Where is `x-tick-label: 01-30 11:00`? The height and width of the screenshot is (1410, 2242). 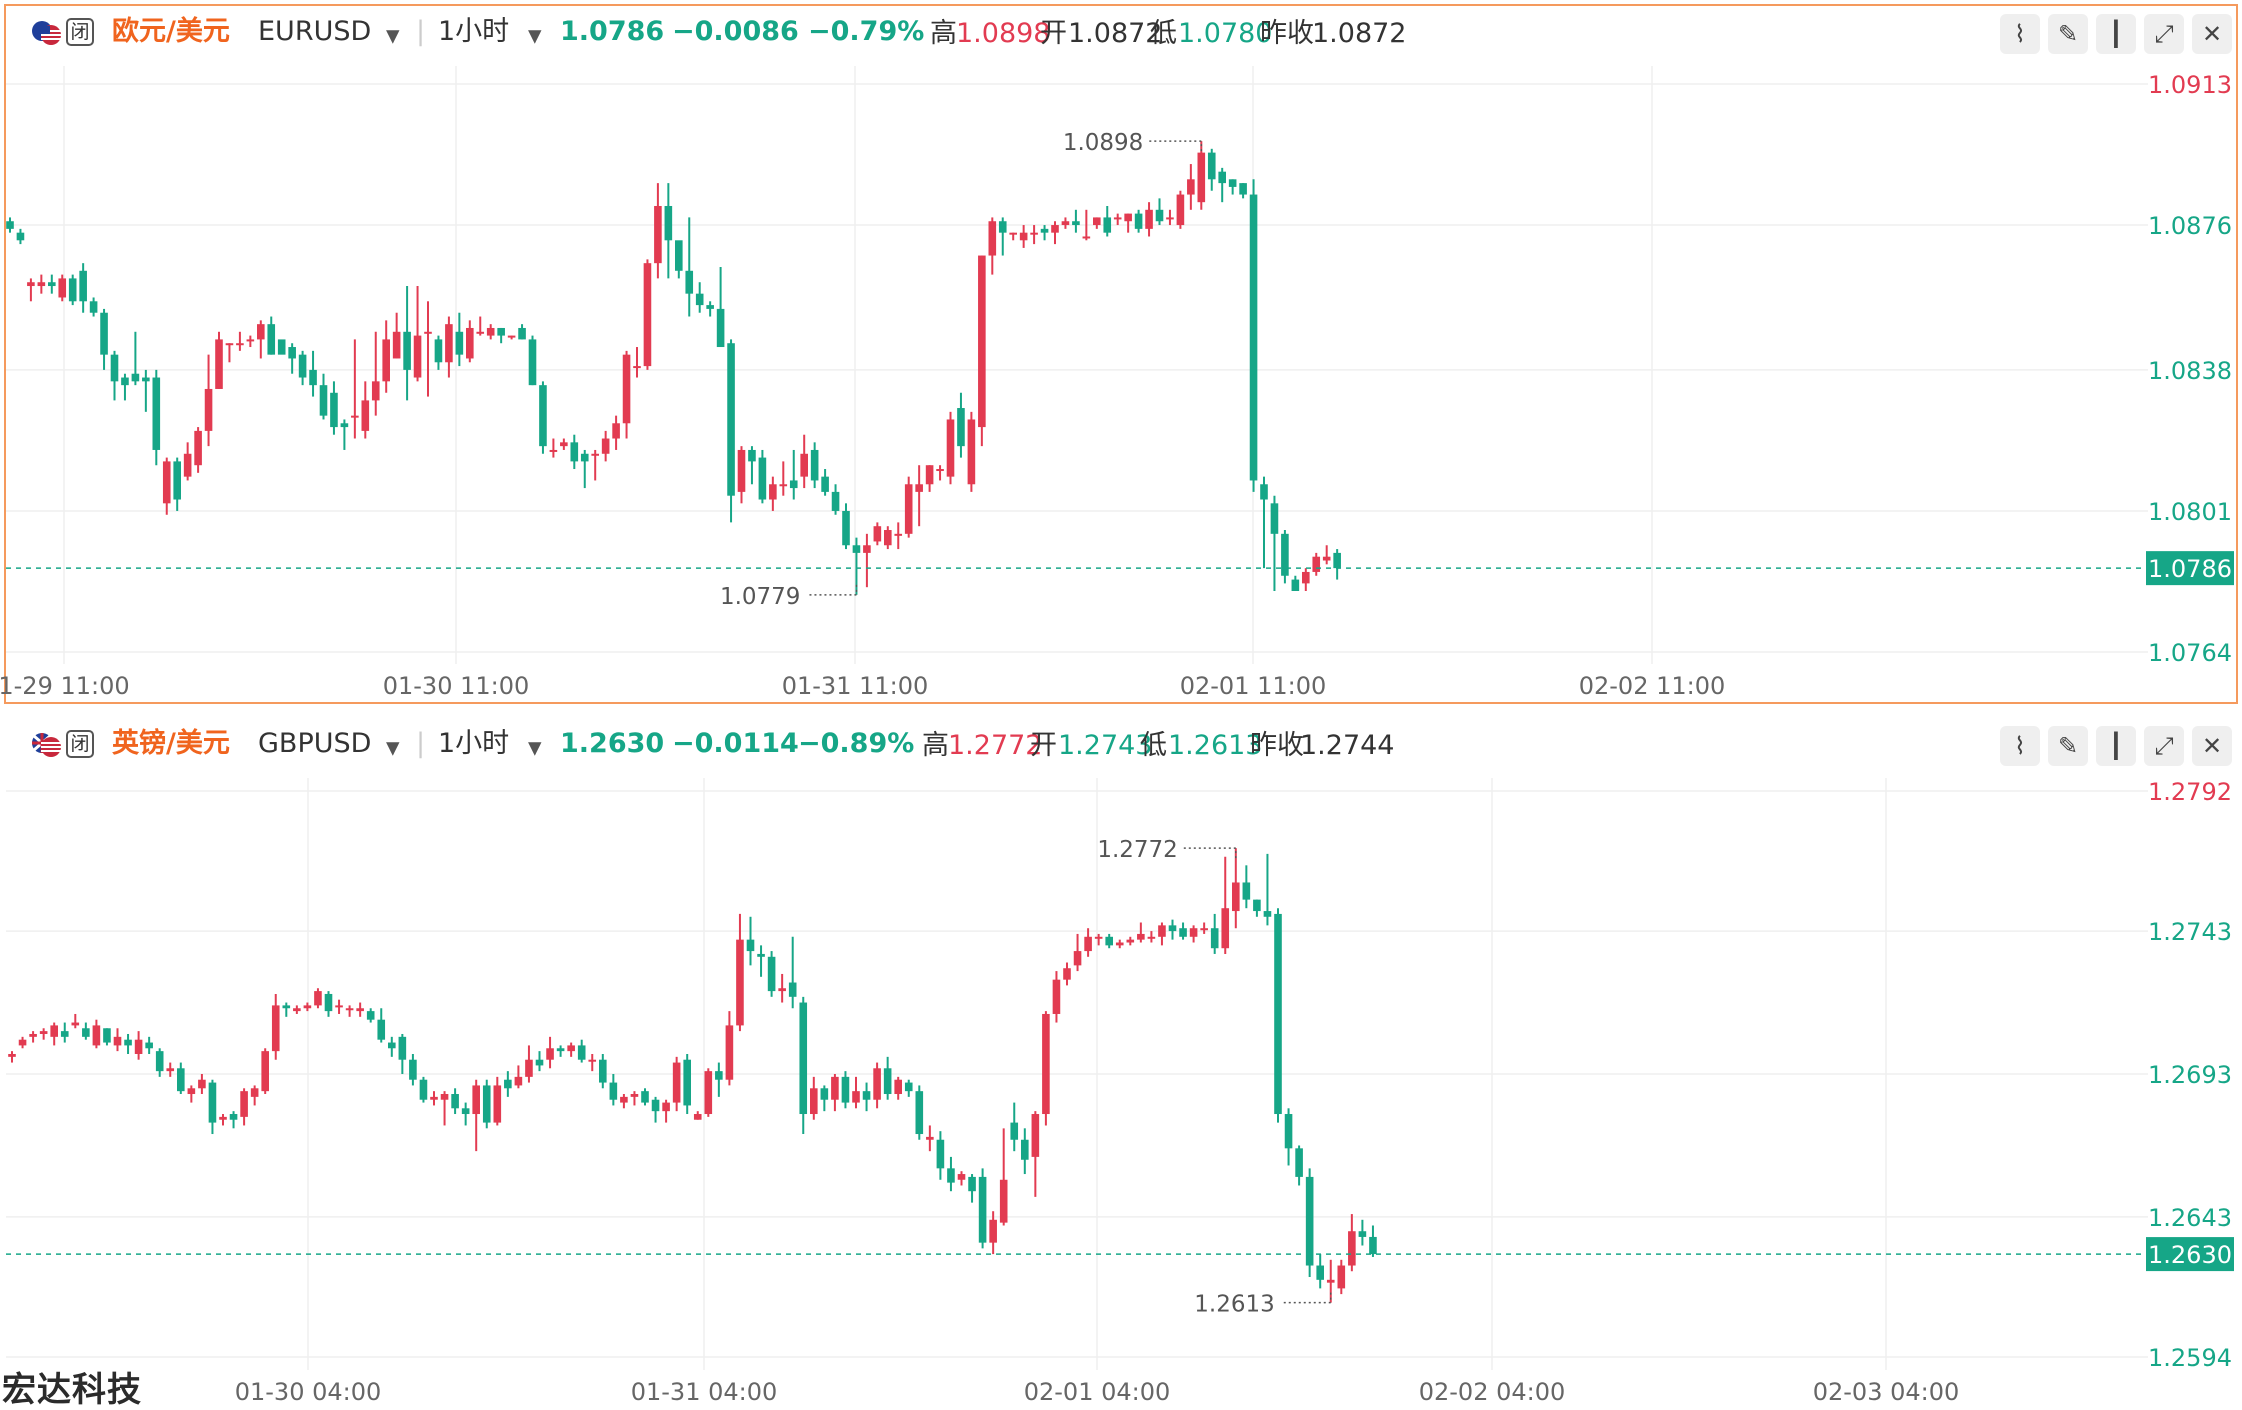 x-tick-label: 01-30 11:00 is located at coordinates (456, 686).